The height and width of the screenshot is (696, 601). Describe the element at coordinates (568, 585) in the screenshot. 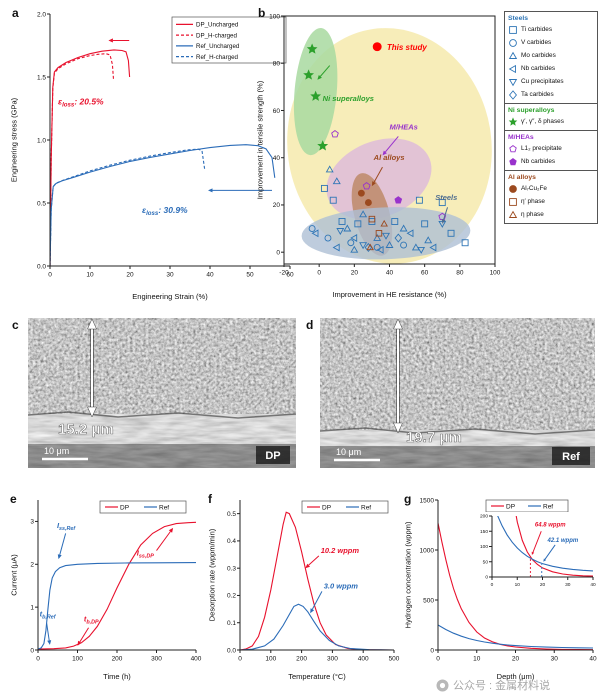

I see `svg-text: 30` at that location.